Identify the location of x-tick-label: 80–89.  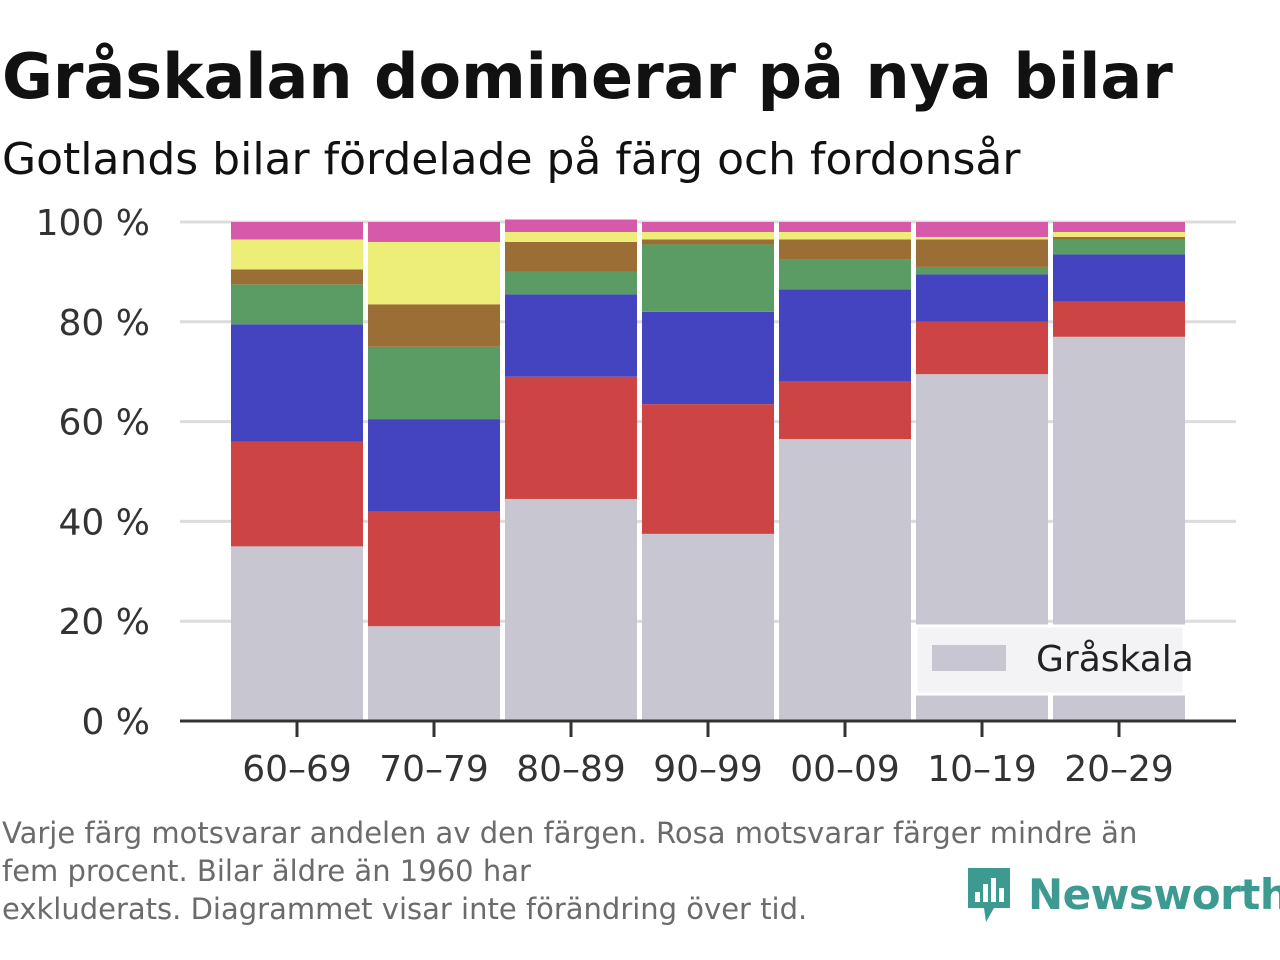
(571, 769).